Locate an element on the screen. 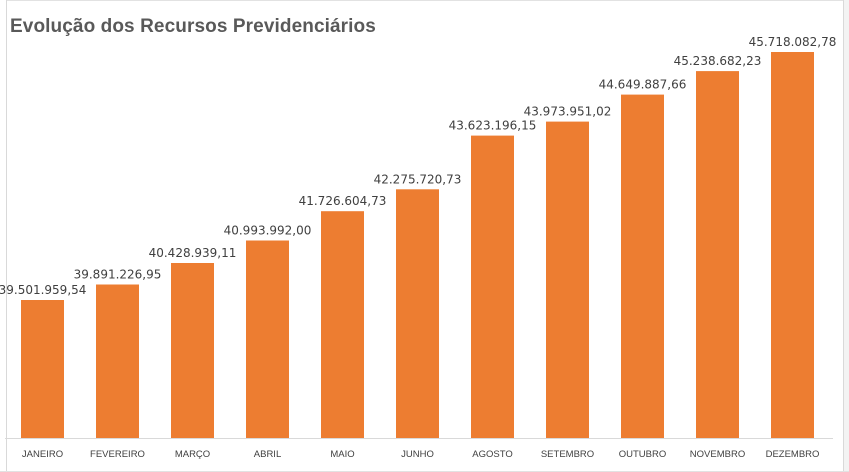 The height and width of the screenshot is (472, 849). bar-maio is located at coordinates (342, 324).